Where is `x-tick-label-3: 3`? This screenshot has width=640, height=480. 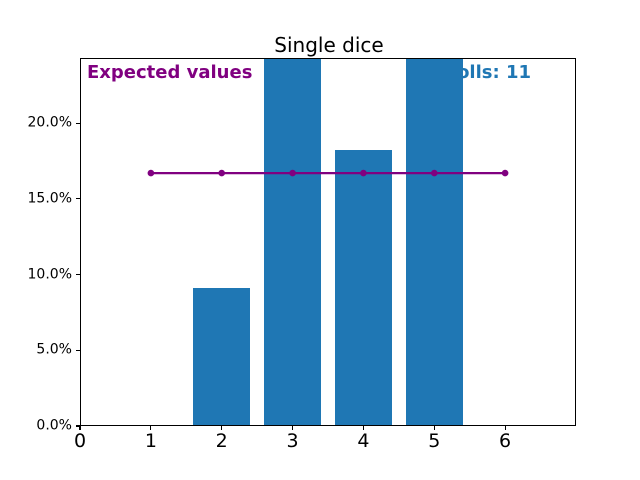
x-tick-label-3: 3 is located at coordinates (292, 441).